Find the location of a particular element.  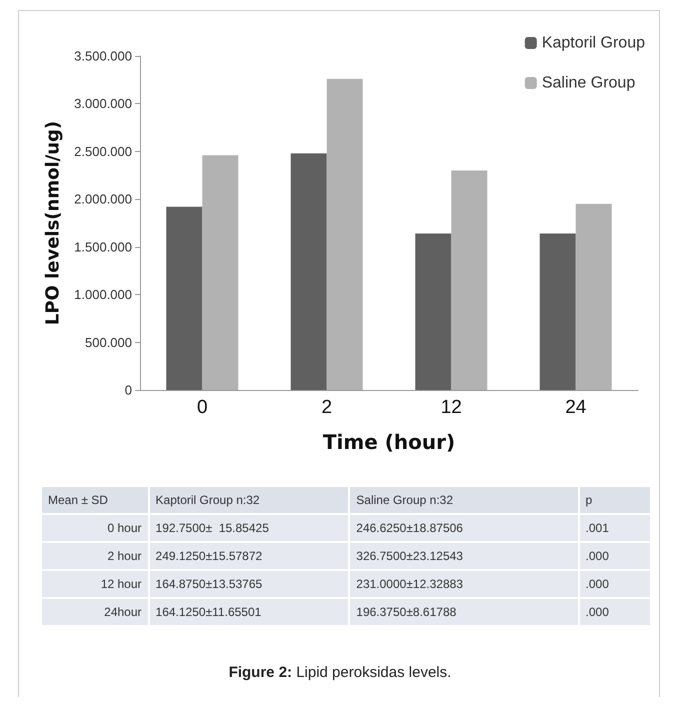

y-tick-label: 3.500.000 is located at coordinates (103, 56).